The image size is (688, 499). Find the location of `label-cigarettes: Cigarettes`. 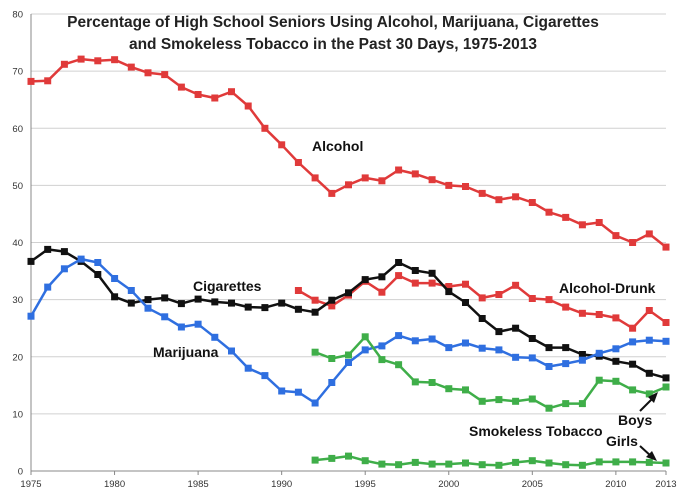

label-cigarettes: Cigarettes is located at coordinates (227, 286).